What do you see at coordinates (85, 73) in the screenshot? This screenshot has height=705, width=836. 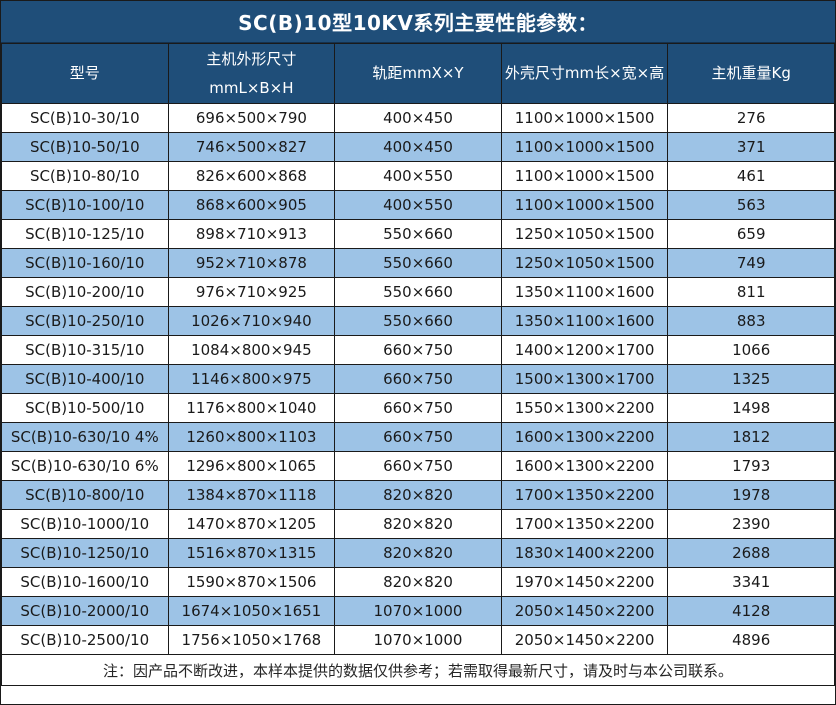 I see `column-header-0: 型号` at bounding box center [85, 73].